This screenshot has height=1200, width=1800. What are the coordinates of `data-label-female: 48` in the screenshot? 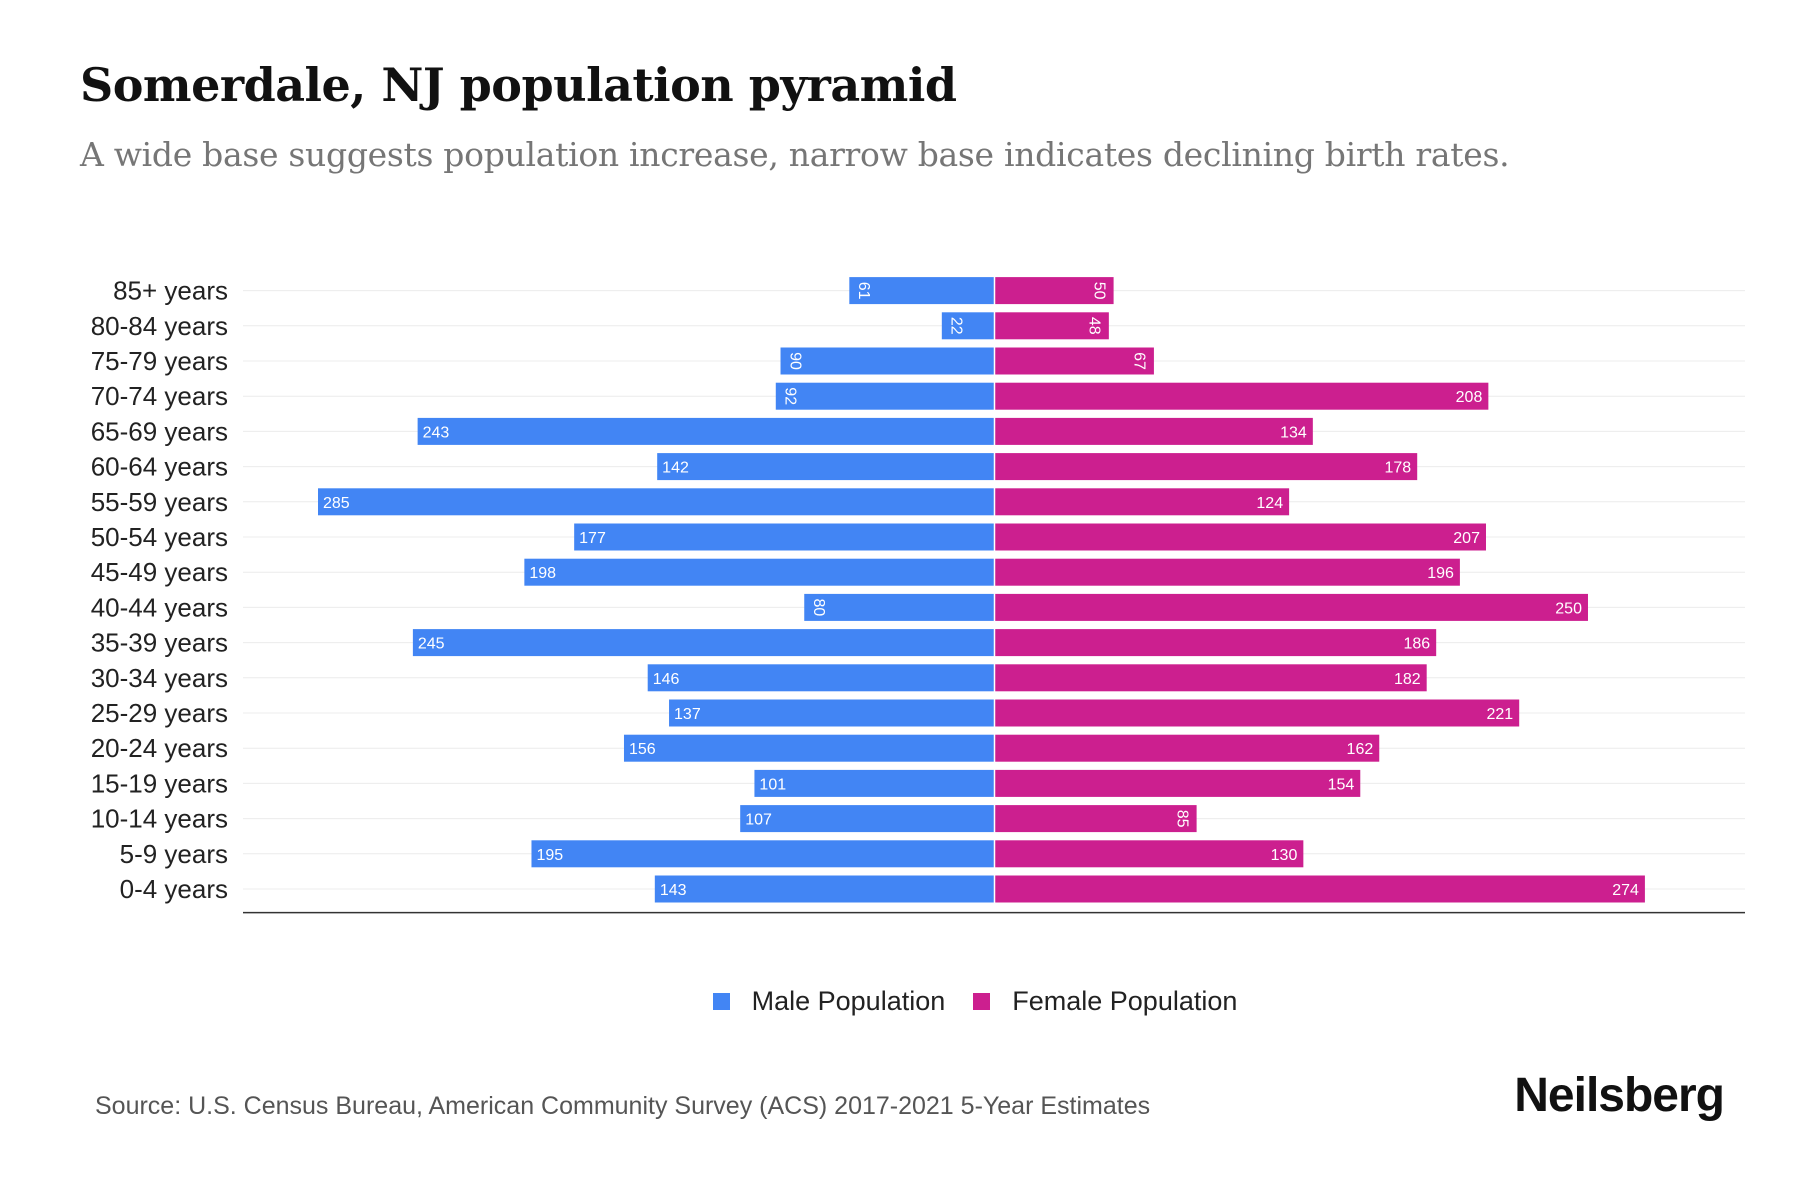 It's located at (1094, 326).